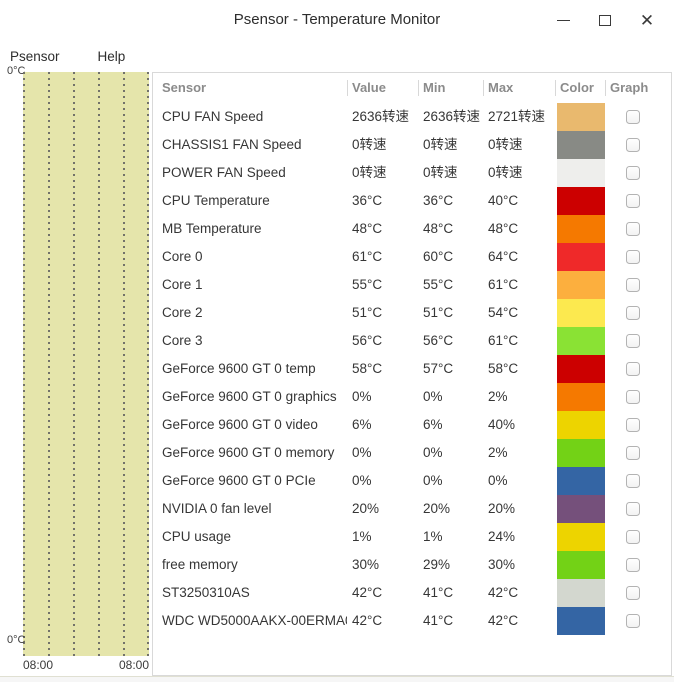 Image resolution: width=674 pixels, height=682 pixels. Describe the element at coordinates (450, 88) in the screenshot. I see `column-header-min: Min` at that location.